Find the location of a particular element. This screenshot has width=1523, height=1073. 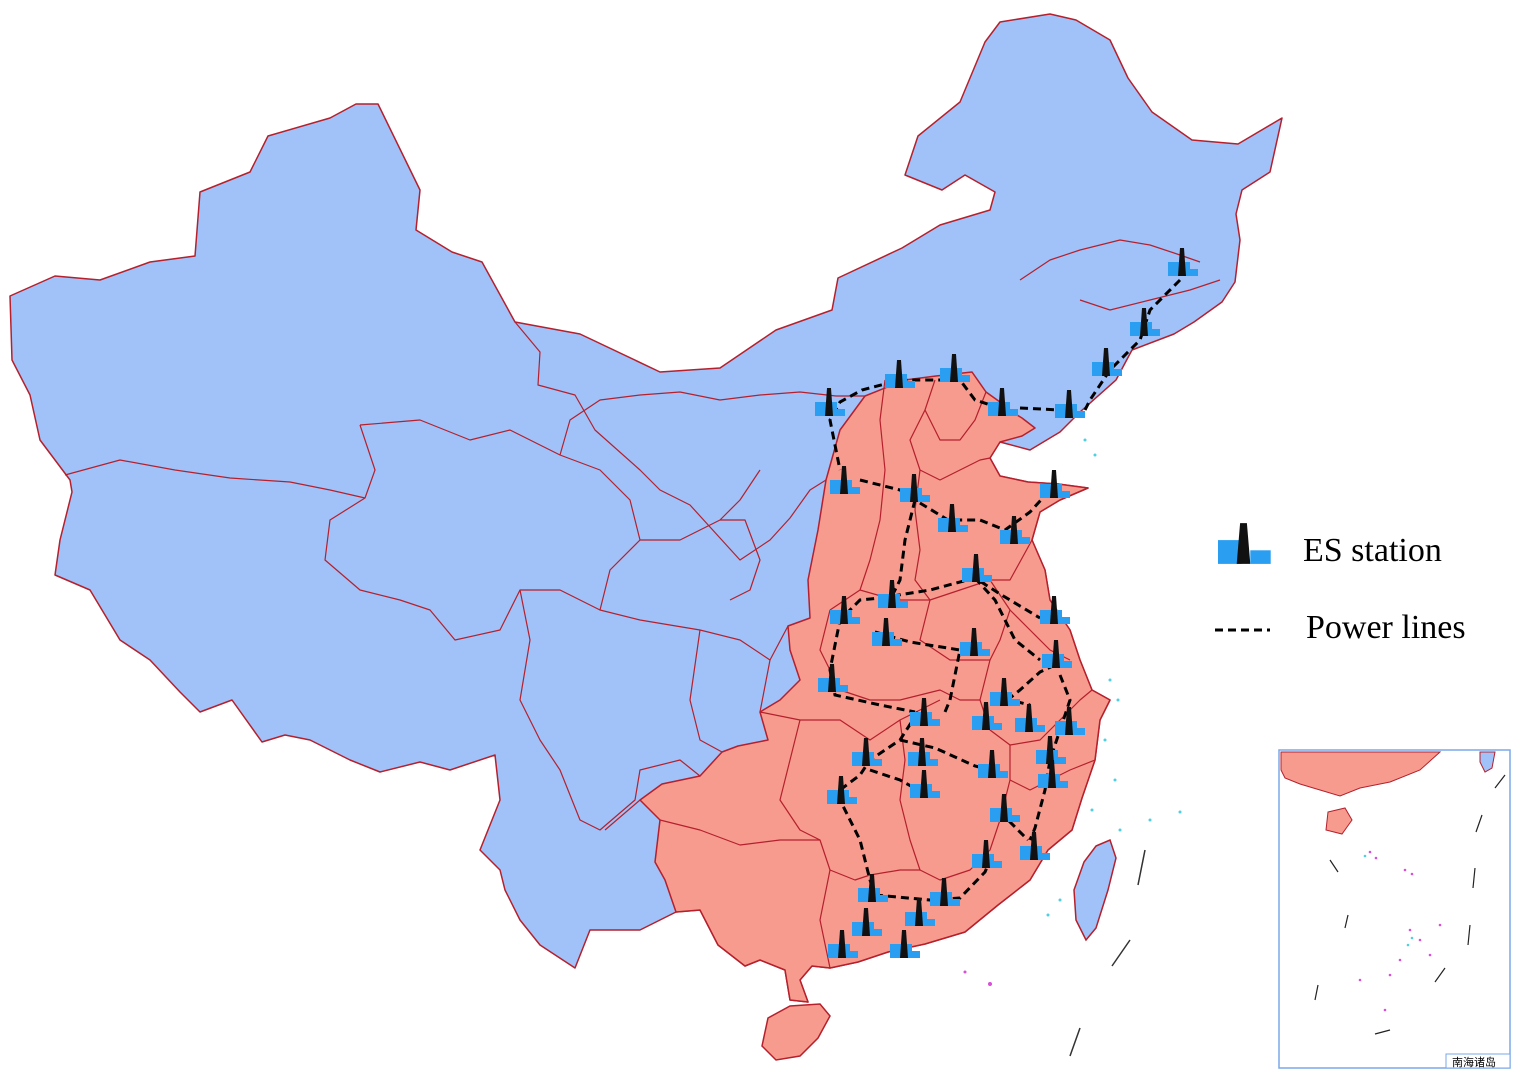

es-station-icon is located at coordinates (1055, 484).